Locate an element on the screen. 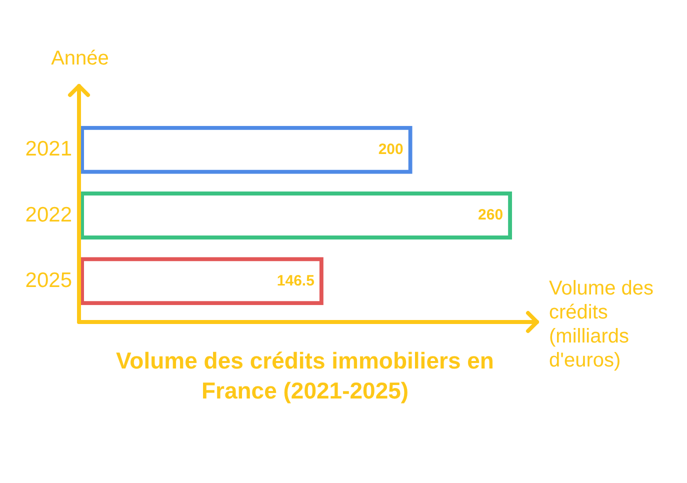 This screenshot has height=483, width=687. y-axis-title: Année is located at coordinates (80, 59).